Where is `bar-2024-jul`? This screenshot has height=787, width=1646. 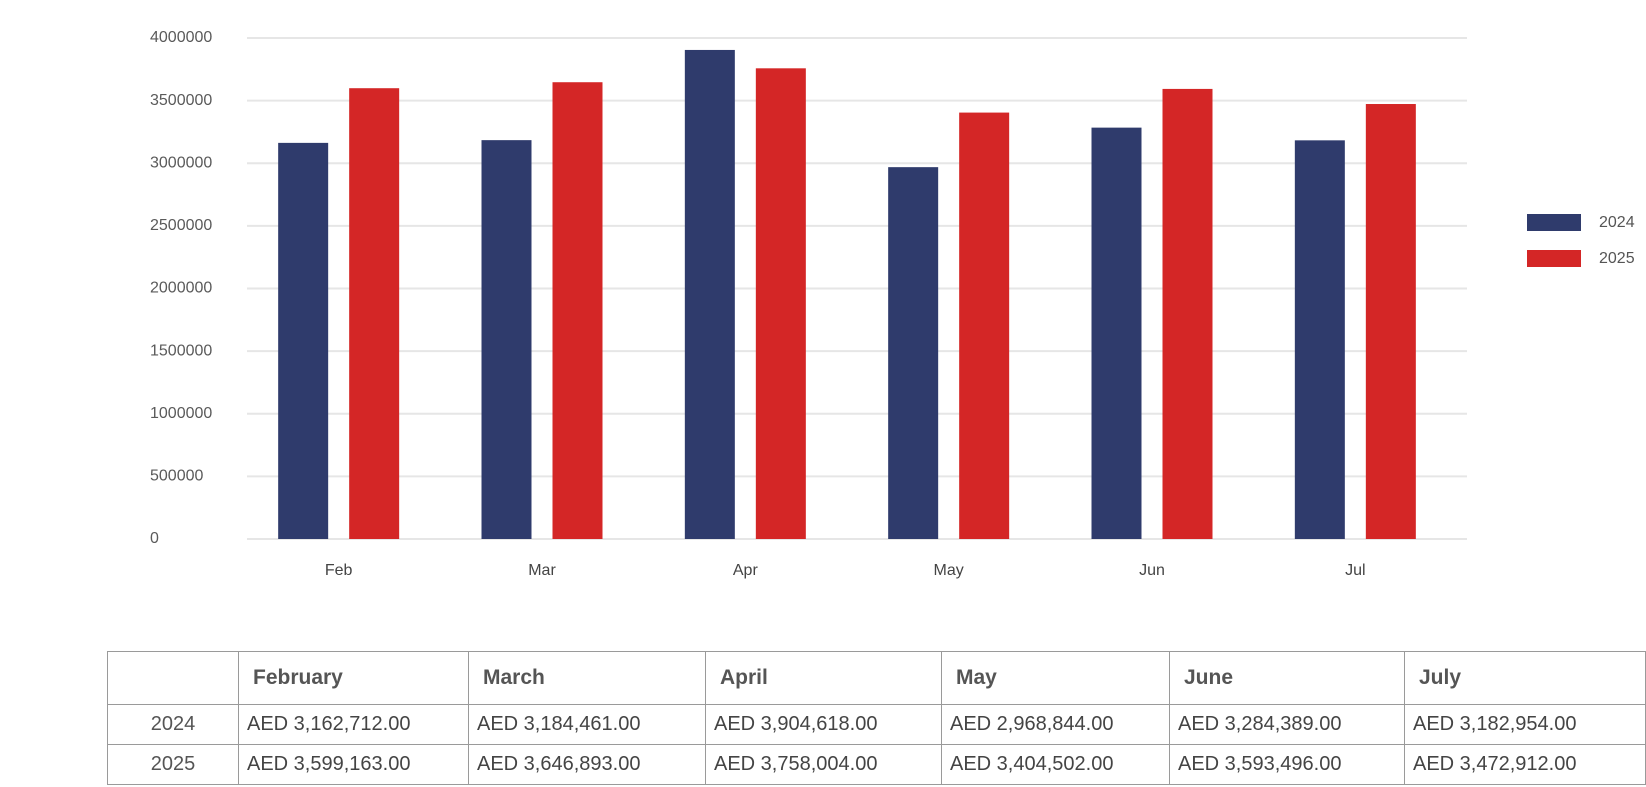 bar-2024-jul is located at coordinates (1319, 339).